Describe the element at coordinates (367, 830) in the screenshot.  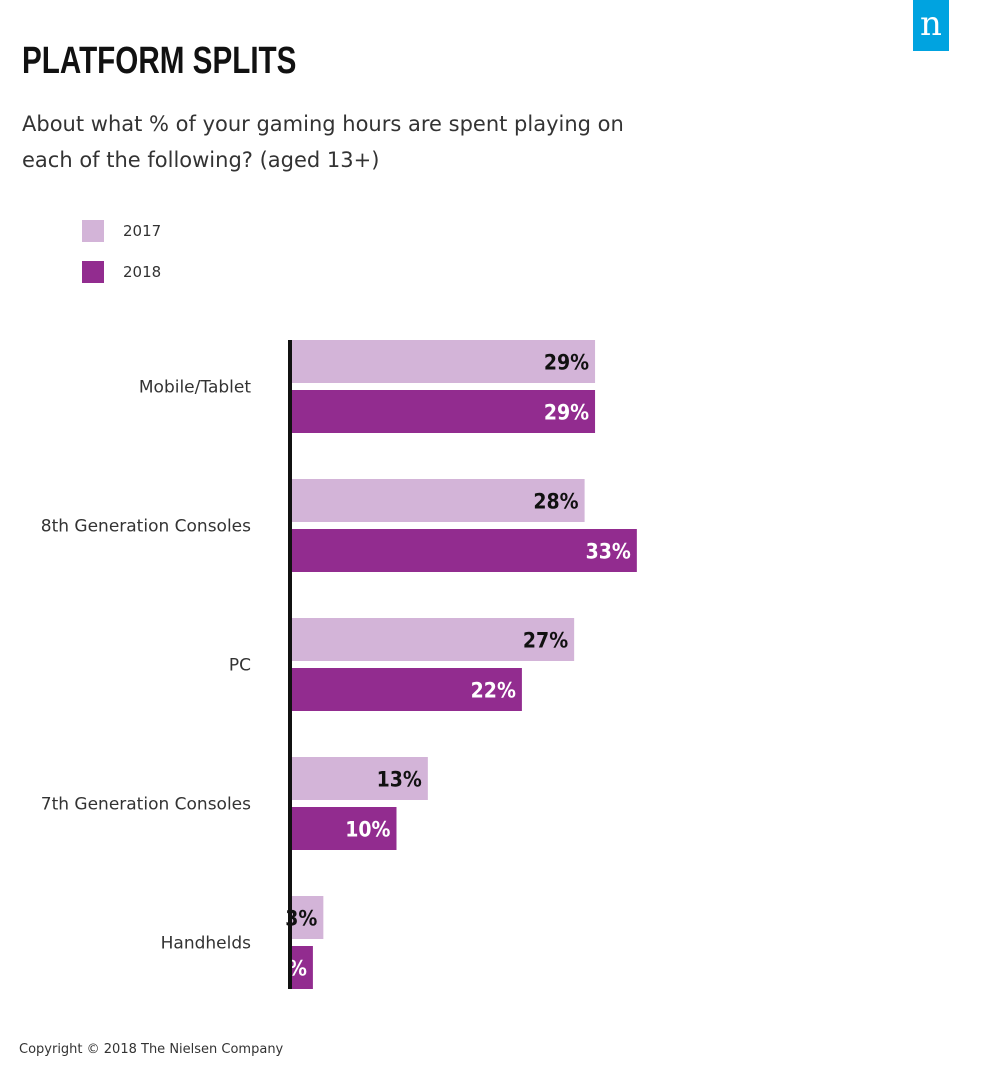
I see `bar-label-7th-generation-consoles-2018: 10%` at that location.